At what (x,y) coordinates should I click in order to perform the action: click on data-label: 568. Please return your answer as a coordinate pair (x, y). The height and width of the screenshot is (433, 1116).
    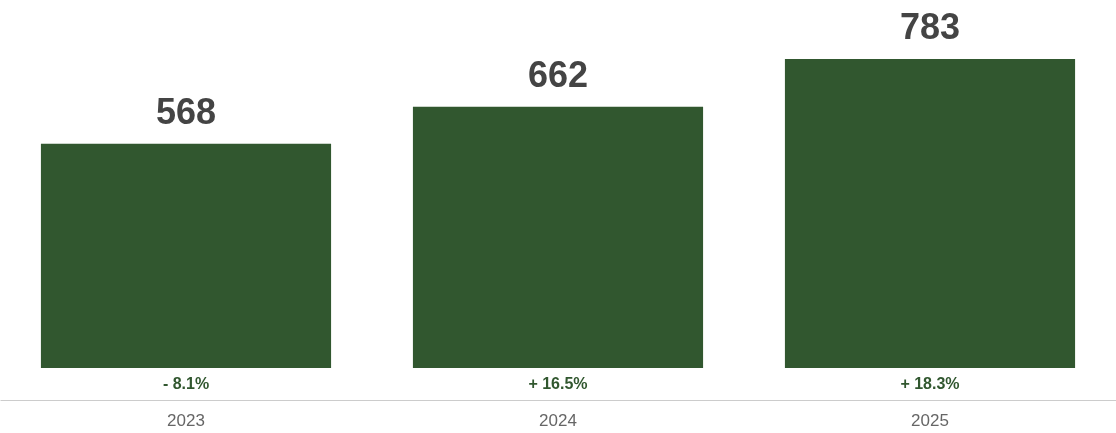
    Looking at the image, I should click on (186, 111).